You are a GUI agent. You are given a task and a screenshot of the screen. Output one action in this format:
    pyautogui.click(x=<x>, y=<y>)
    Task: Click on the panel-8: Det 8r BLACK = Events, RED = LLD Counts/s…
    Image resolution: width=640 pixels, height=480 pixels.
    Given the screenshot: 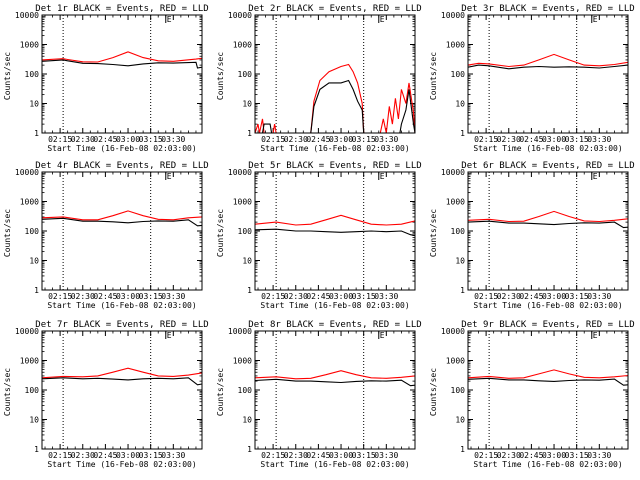 What is the action you would take?
    pyautogui.click(x=319, y=394)
    